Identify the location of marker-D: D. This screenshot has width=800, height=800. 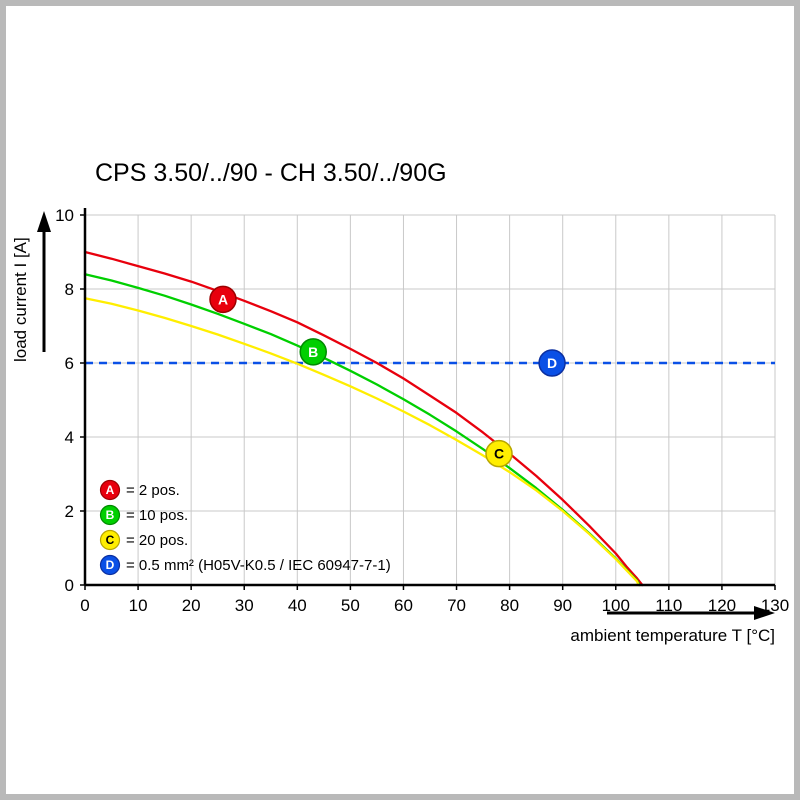
(552, 363).